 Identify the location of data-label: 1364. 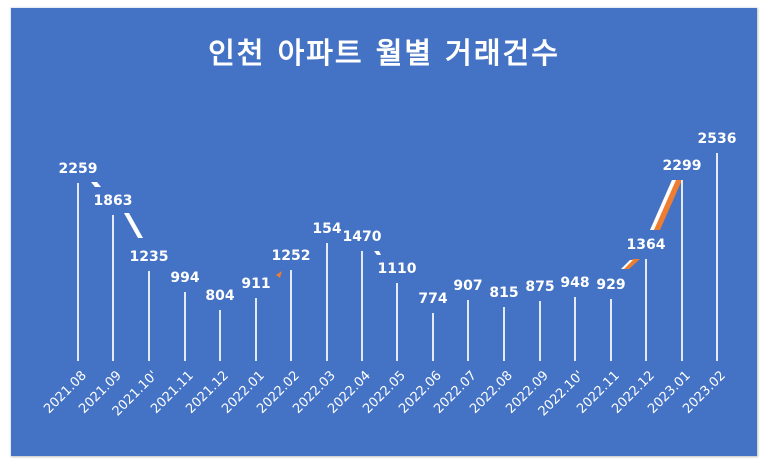
(646, 245).